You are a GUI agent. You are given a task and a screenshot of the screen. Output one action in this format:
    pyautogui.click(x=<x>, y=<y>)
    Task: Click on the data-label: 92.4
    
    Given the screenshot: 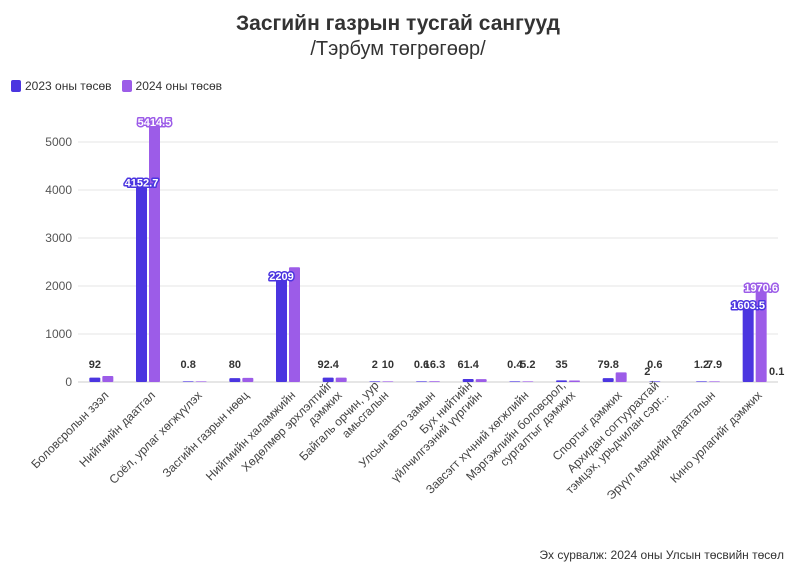 What is the action you would take?
    pyautogui.click(x=328, y=365)
    